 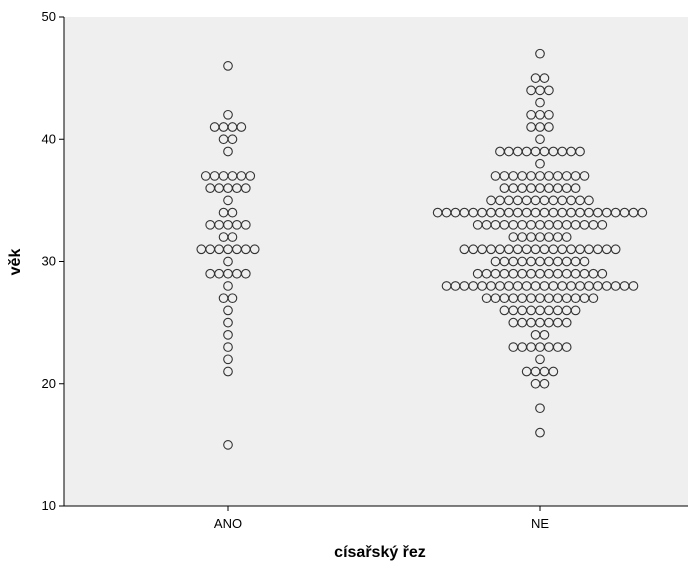 What do you see at coordinates (49, 505) in the screenshot?
I see `y-tick-label: 10` at bounding box center [49, 505].